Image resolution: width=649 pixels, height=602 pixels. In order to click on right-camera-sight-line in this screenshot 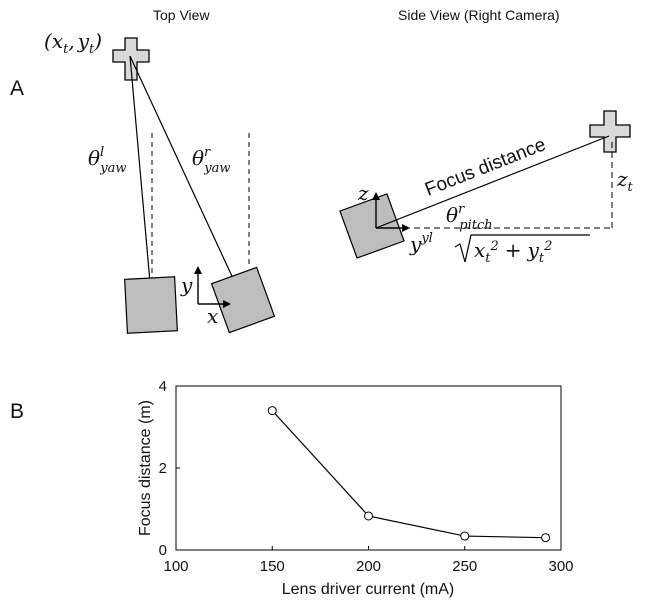, I will do `click(186, 178)`.